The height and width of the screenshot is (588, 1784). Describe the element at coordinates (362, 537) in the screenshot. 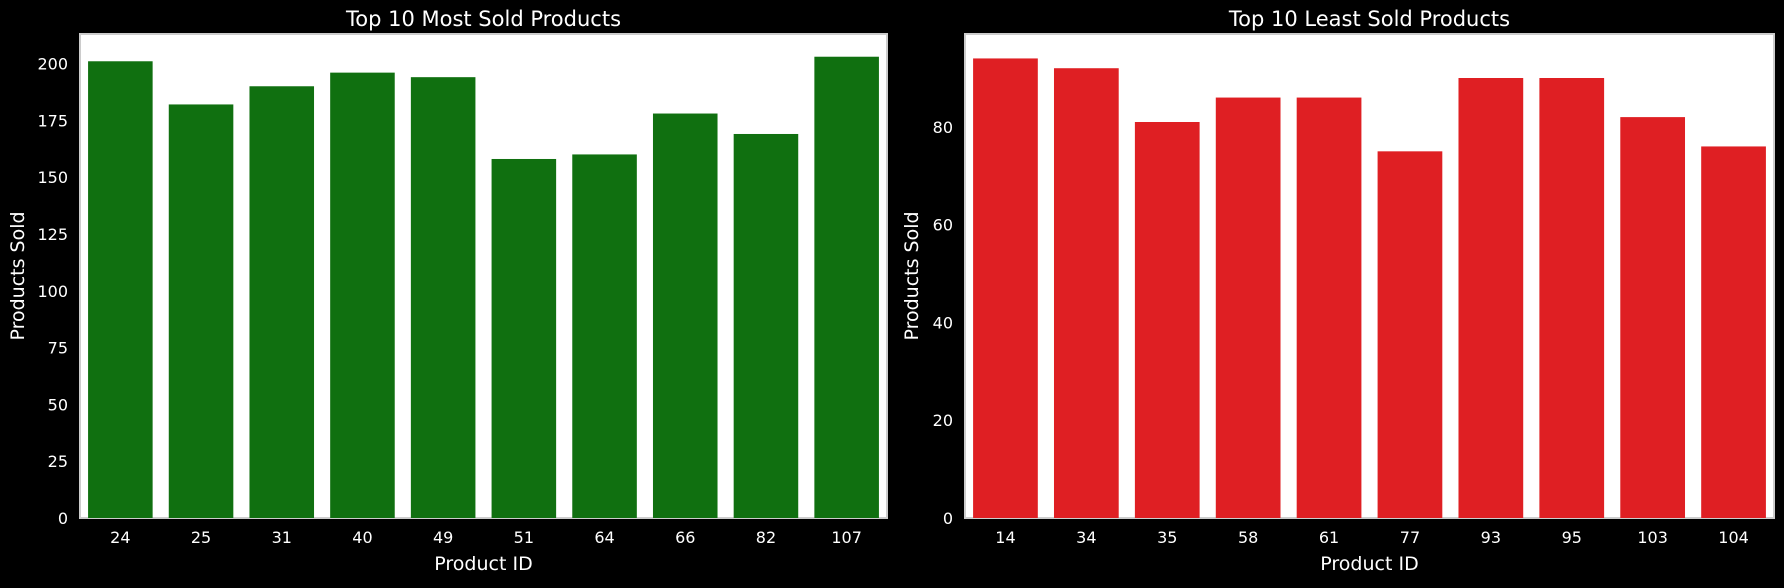

I see `x-tick-label: 40` at that location.